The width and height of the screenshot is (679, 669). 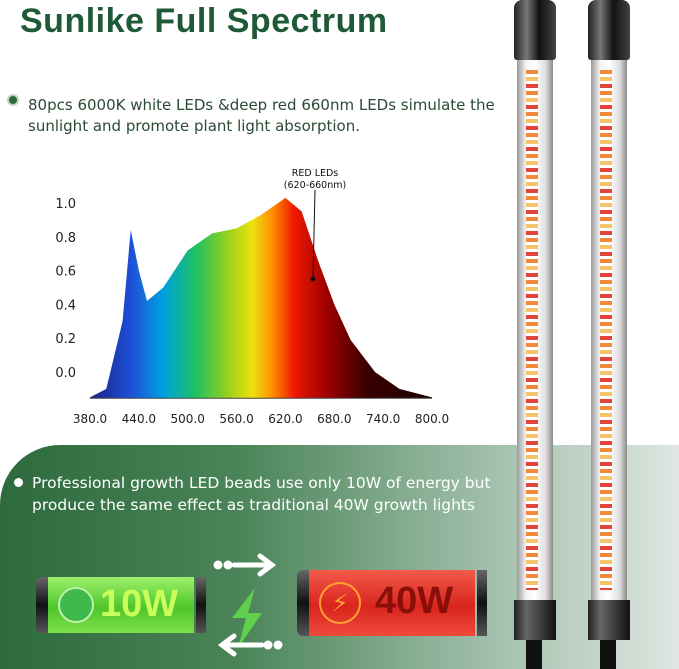 I want to click on x-tick-label: 560.0, so click(x=236, y=419).